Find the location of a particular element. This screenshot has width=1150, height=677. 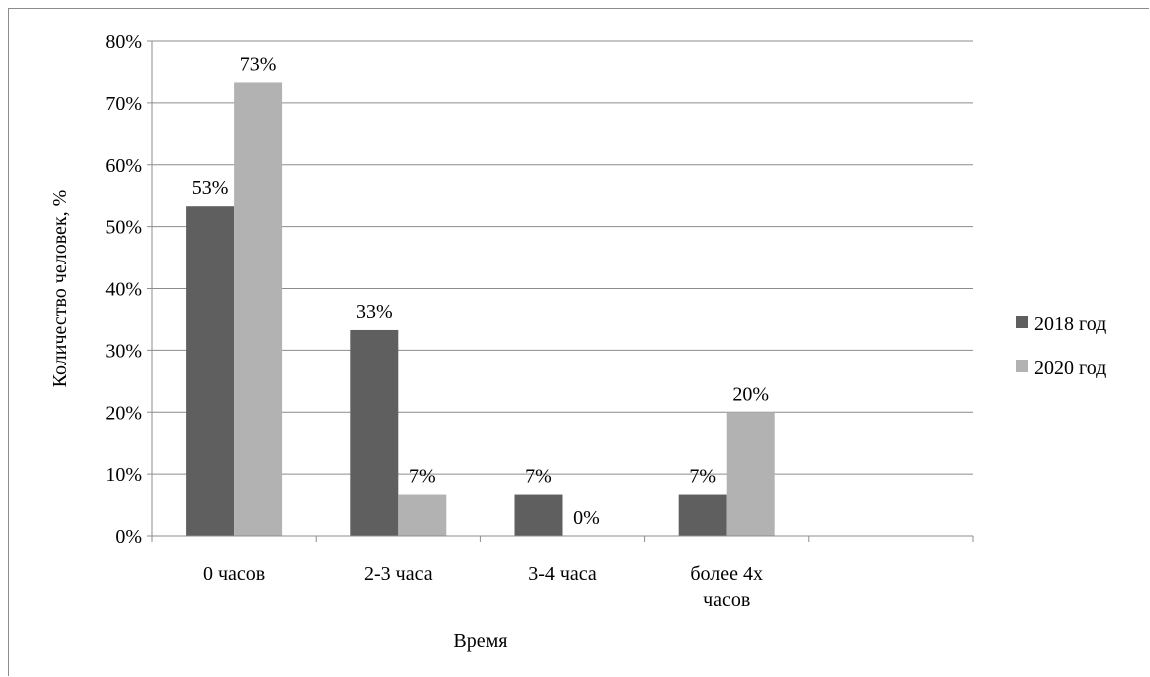

data-label: 73% is located at coordinates (258, 64).